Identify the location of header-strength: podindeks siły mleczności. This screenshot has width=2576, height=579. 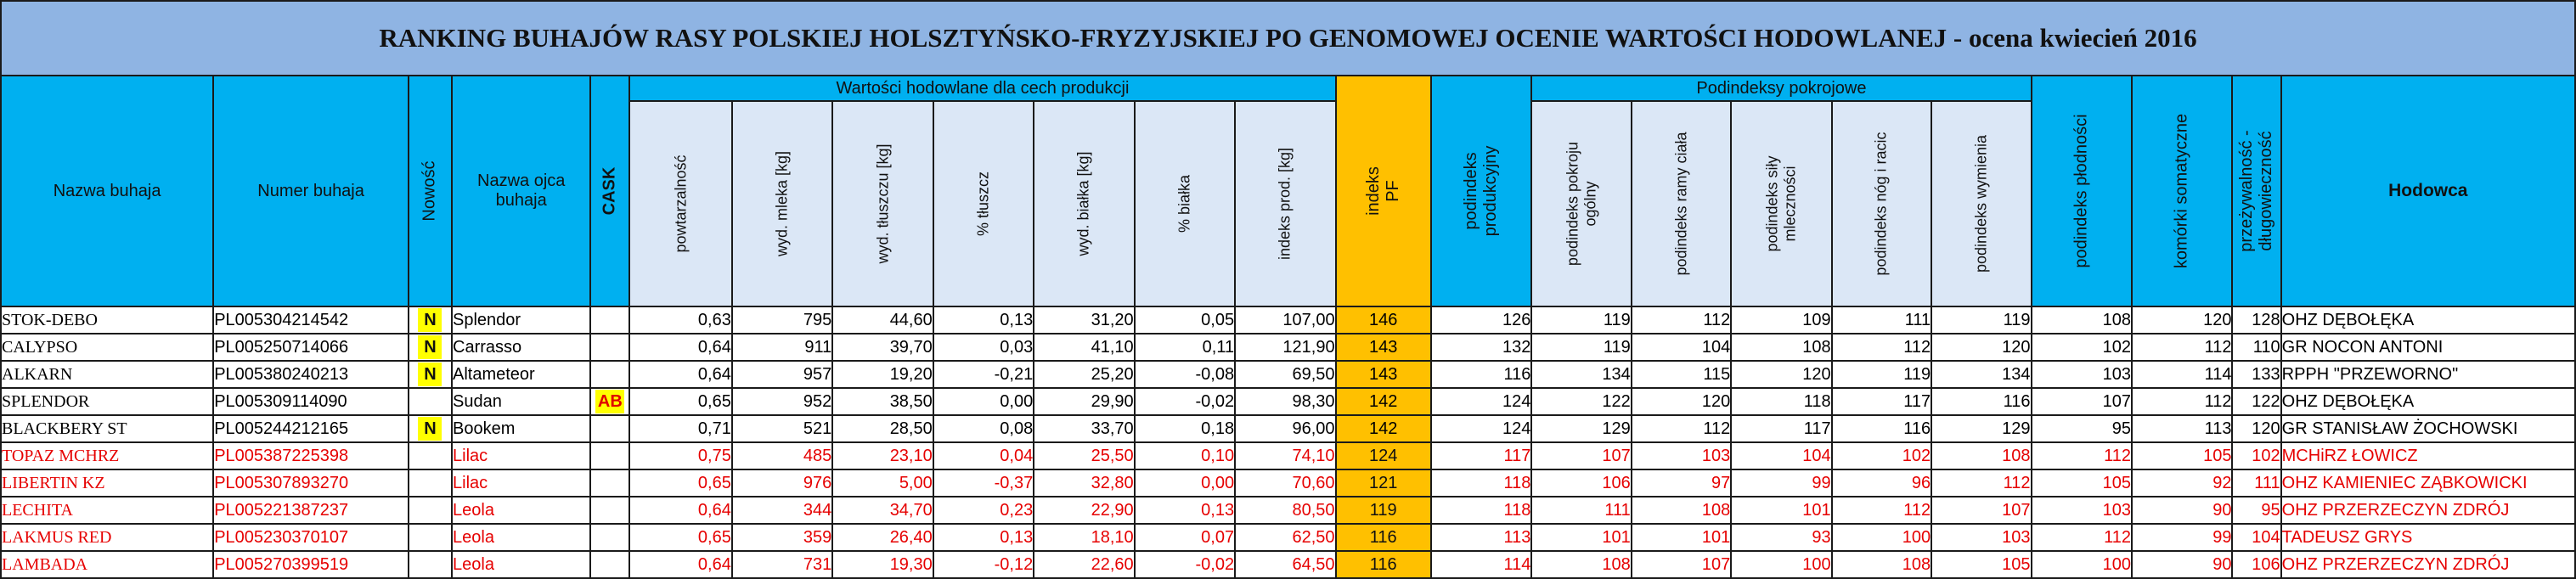
(1781, 204).